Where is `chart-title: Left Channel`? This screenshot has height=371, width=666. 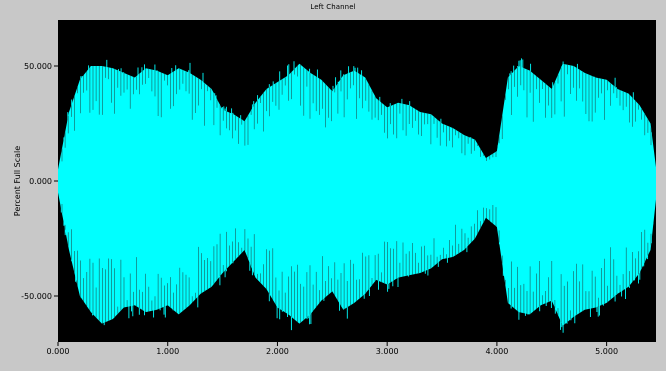 chart-title: Left Channel is located at coordinates (333, 7).